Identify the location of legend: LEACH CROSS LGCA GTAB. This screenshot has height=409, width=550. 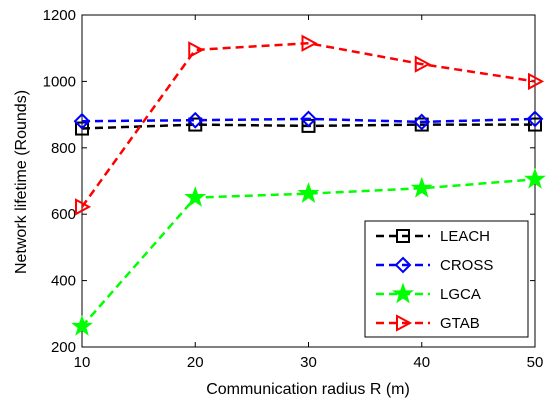
(446, 279).